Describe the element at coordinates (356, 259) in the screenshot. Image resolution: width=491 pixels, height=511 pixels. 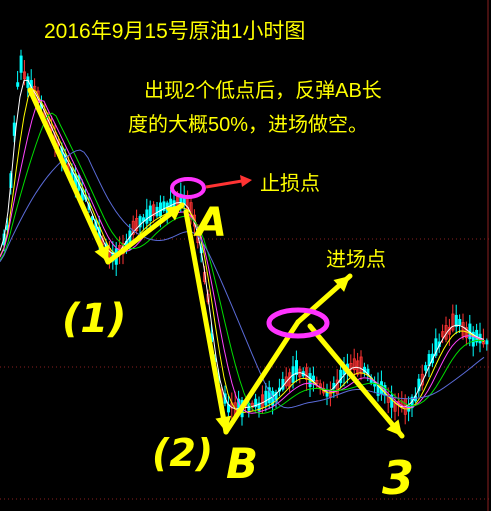
I see `entry-label: 进场点` at that location.